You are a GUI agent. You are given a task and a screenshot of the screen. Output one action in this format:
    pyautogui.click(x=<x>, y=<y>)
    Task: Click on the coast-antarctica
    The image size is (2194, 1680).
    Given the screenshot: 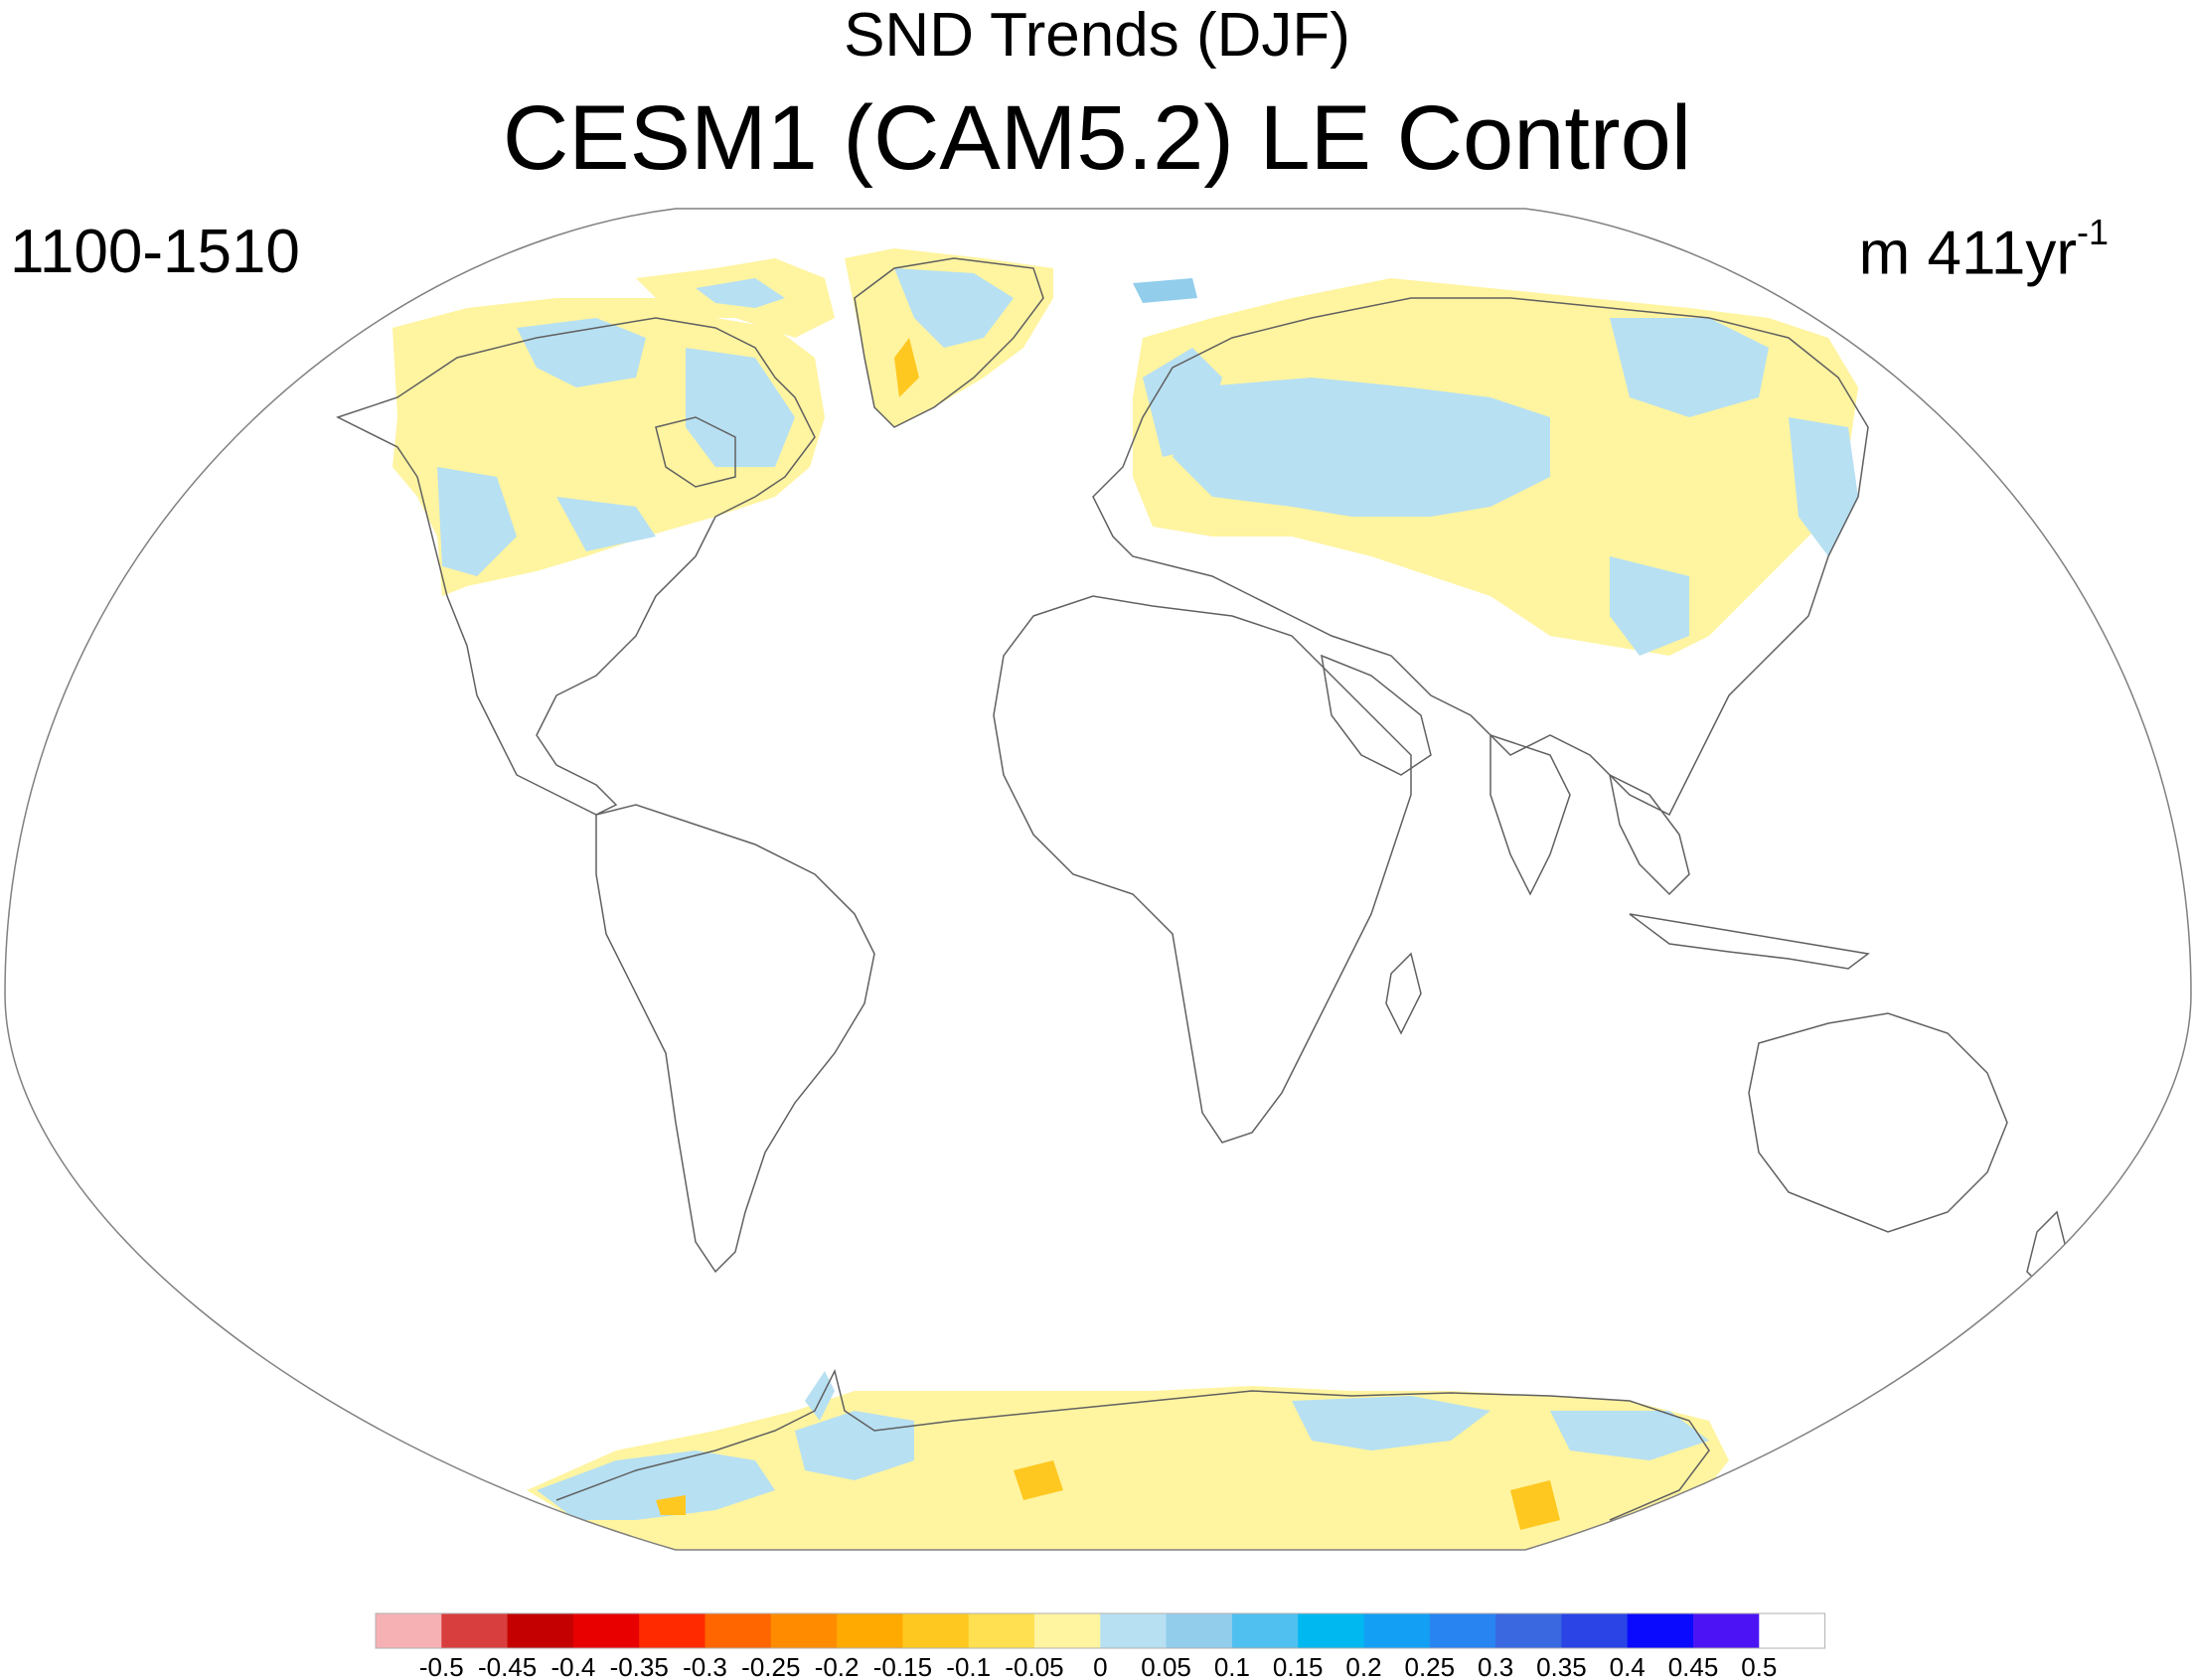 What is the action you would take?
    pyautogui.click(x=1132, y=1444)
    